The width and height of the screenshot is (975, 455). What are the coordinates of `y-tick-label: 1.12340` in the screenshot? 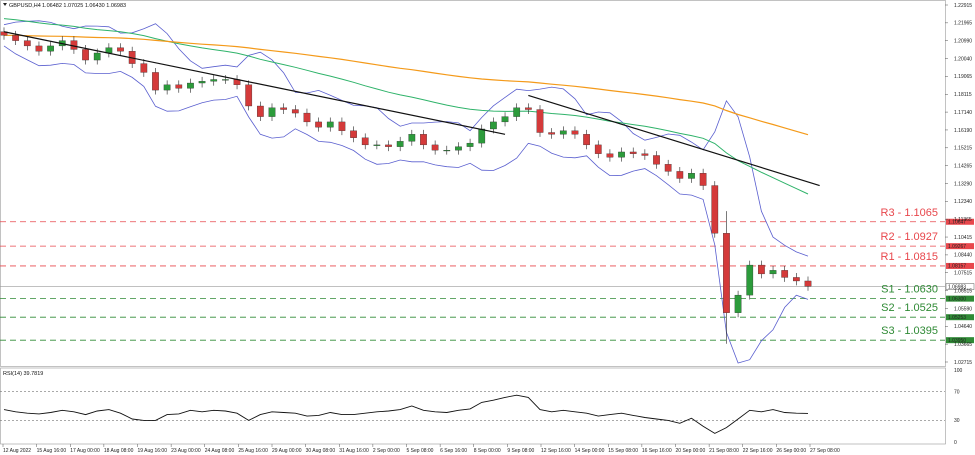 It's located at (963, 202).